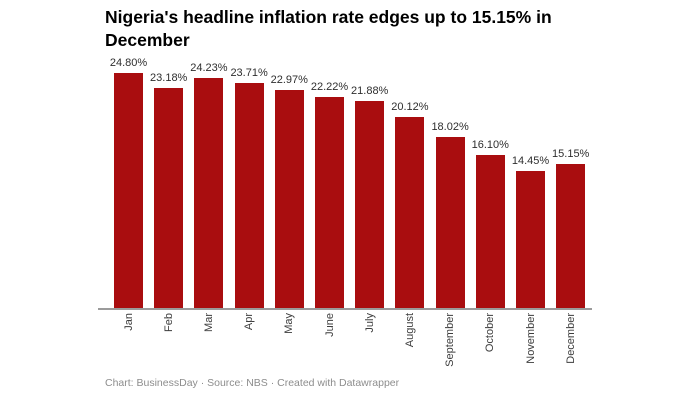 This screenshot has height=400, width=700. What do you see at coordinates (249, 322) in the screenshot?
I see `month-label-apr: Apr` at bounding box center [249, 322].